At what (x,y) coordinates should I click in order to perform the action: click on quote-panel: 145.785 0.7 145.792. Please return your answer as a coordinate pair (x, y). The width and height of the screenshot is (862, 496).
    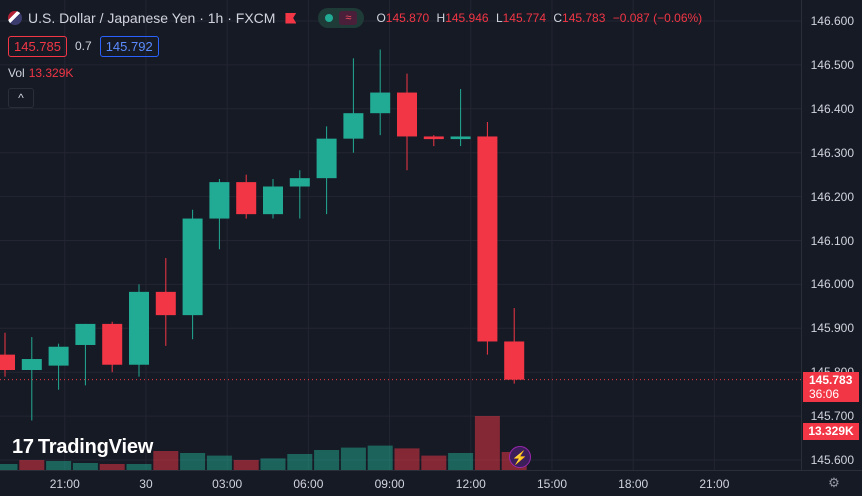
    Looking at the image, I should click on (83, 46).